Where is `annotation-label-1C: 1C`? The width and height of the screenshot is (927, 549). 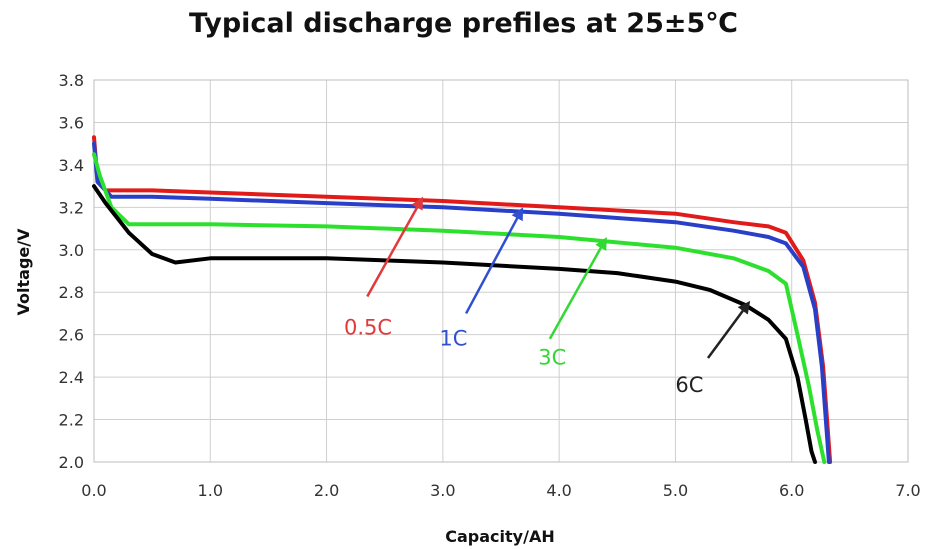 annotation-label-1C: 1C is located at coordinates (453, 338).